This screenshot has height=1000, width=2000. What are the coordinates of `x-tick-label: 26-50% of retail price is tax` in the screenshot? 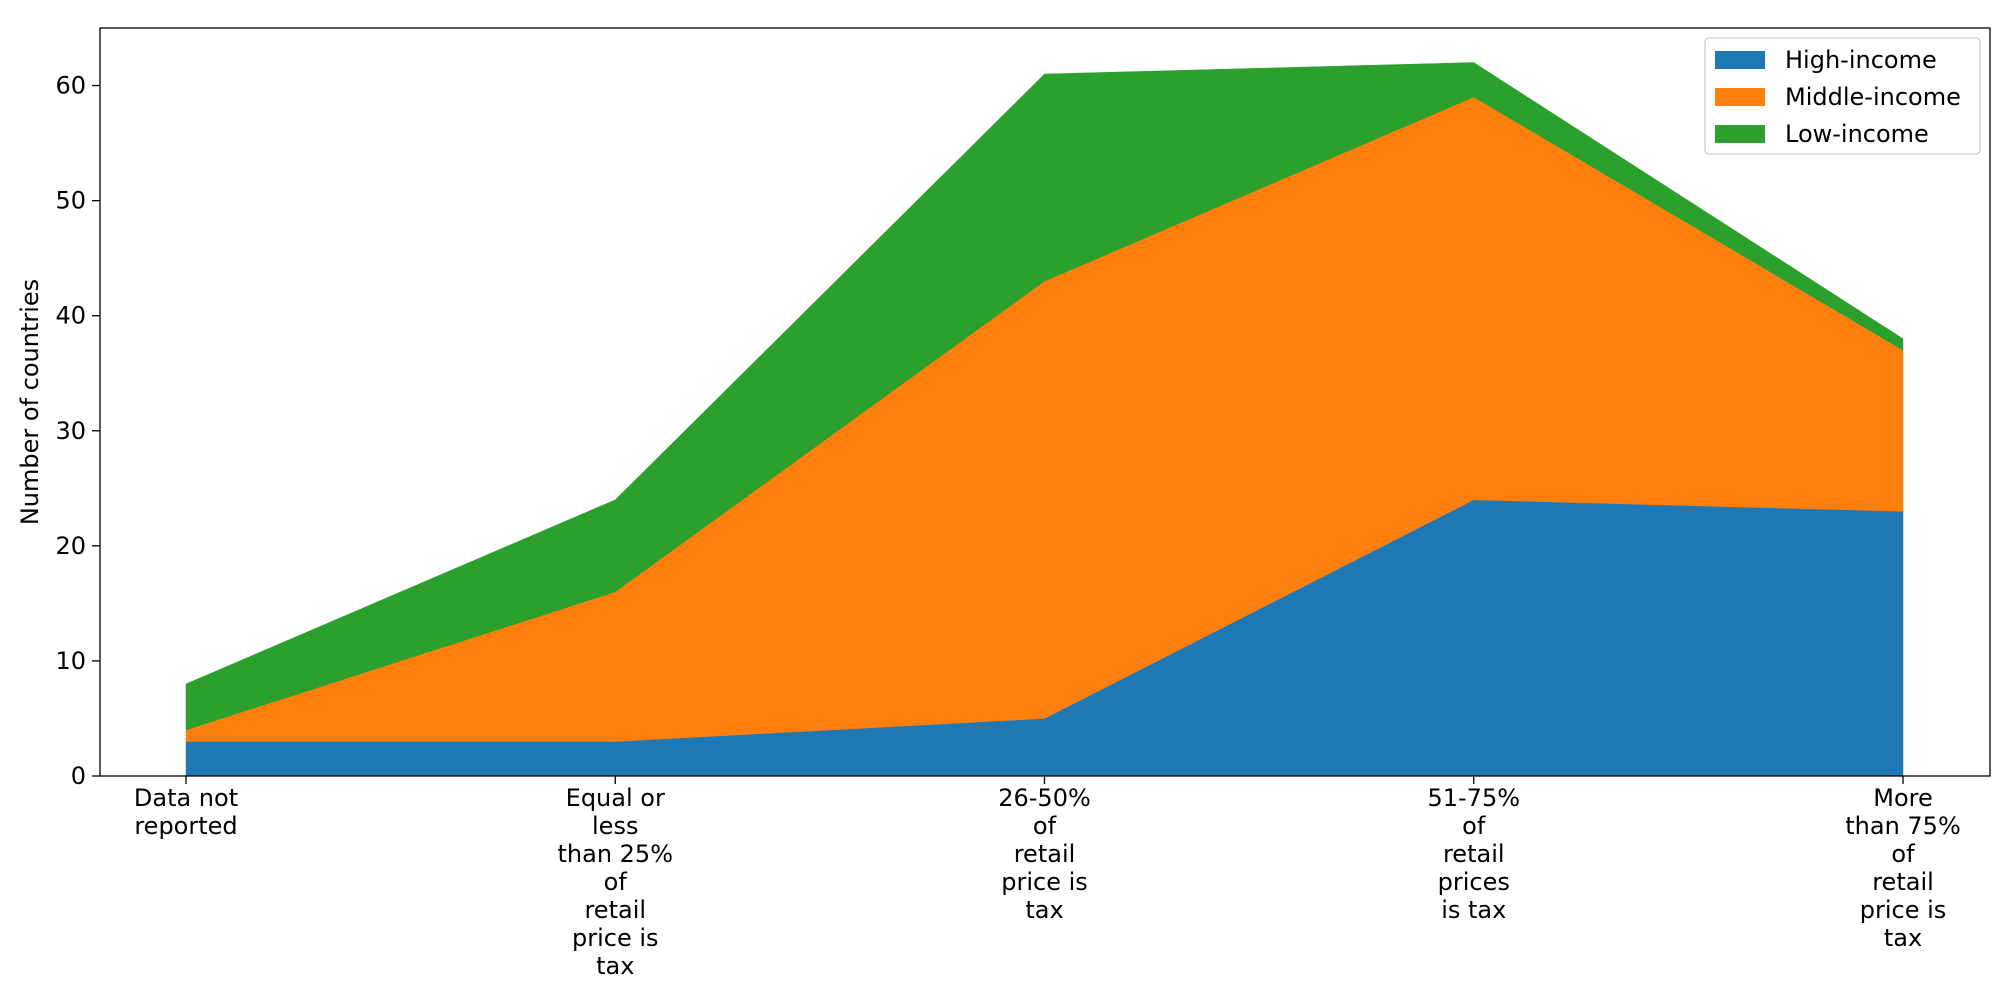 It's located at (1044, 854).